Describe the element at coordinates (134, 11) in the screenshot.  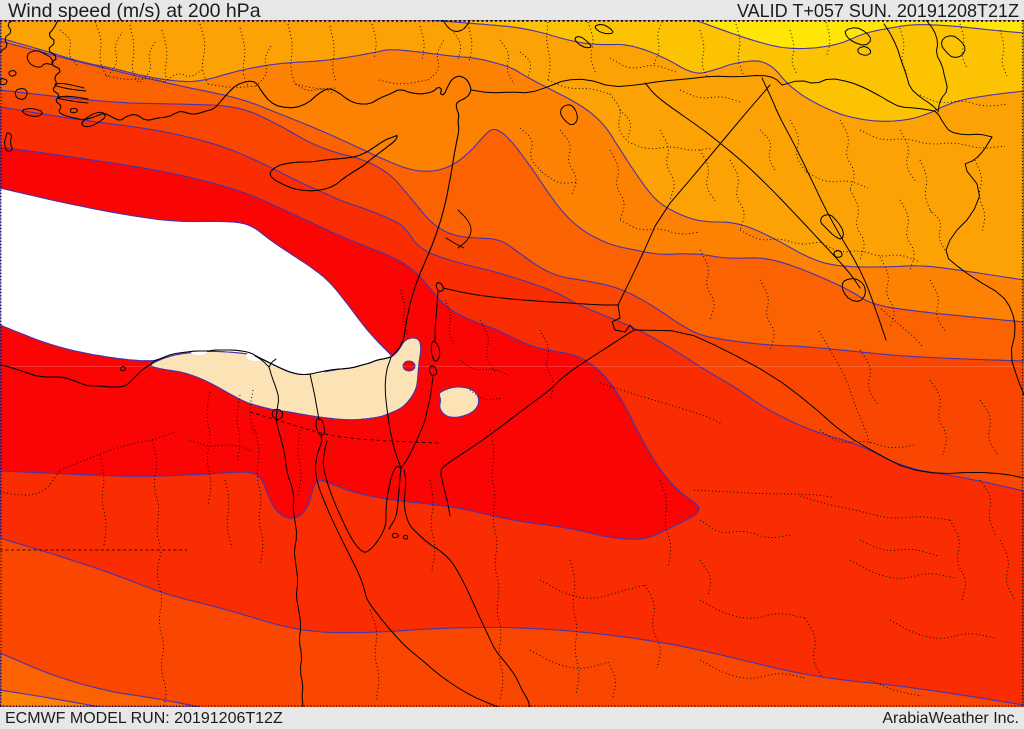
I see `svg-text: Wind speed (m/s) at 200 hPa` at that location.